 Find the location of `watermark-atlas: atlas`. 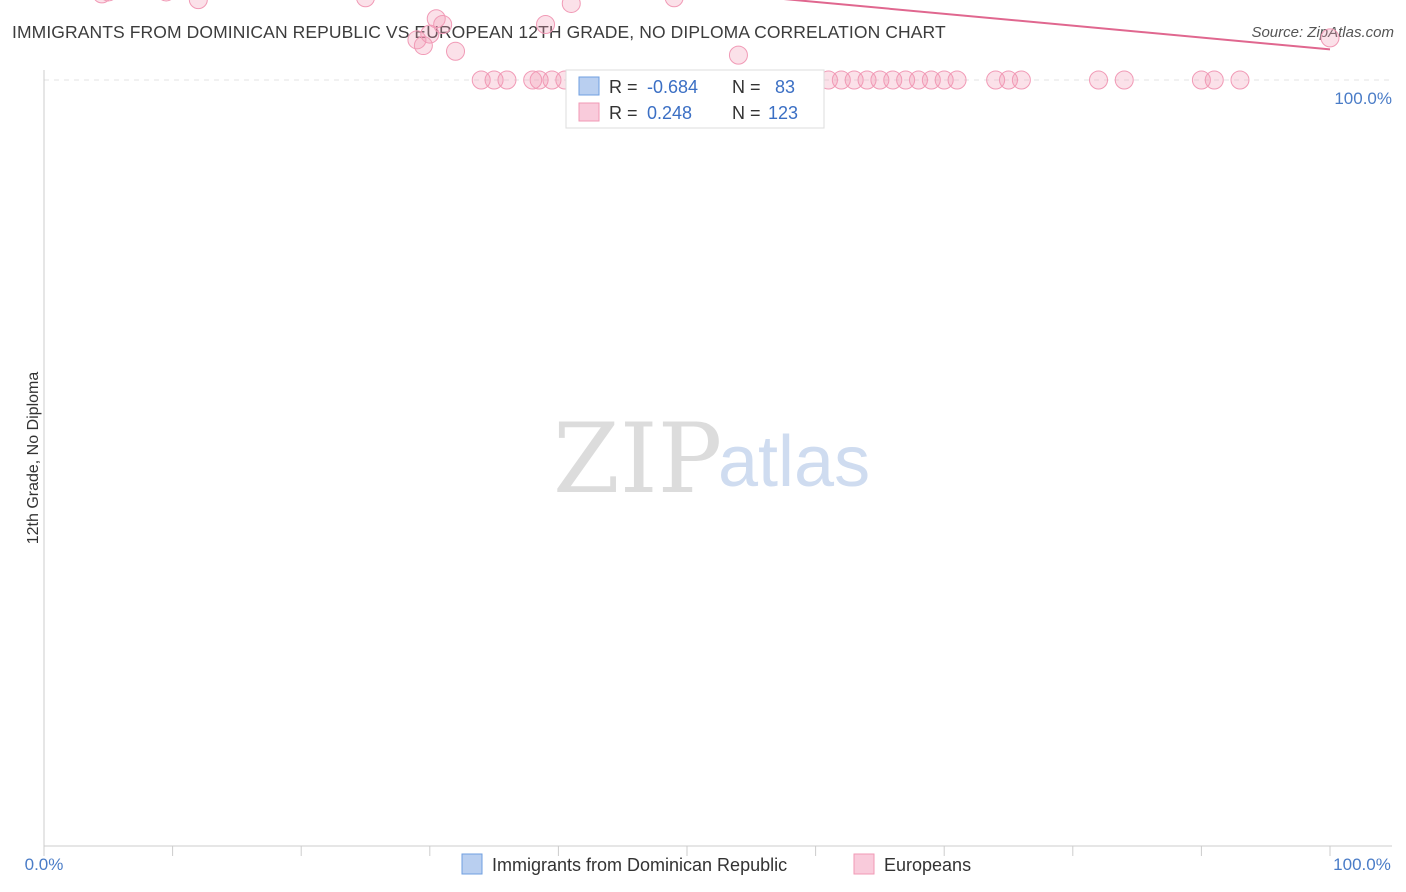

watermark-atlas: atlas is located at coordinates (794, 462).